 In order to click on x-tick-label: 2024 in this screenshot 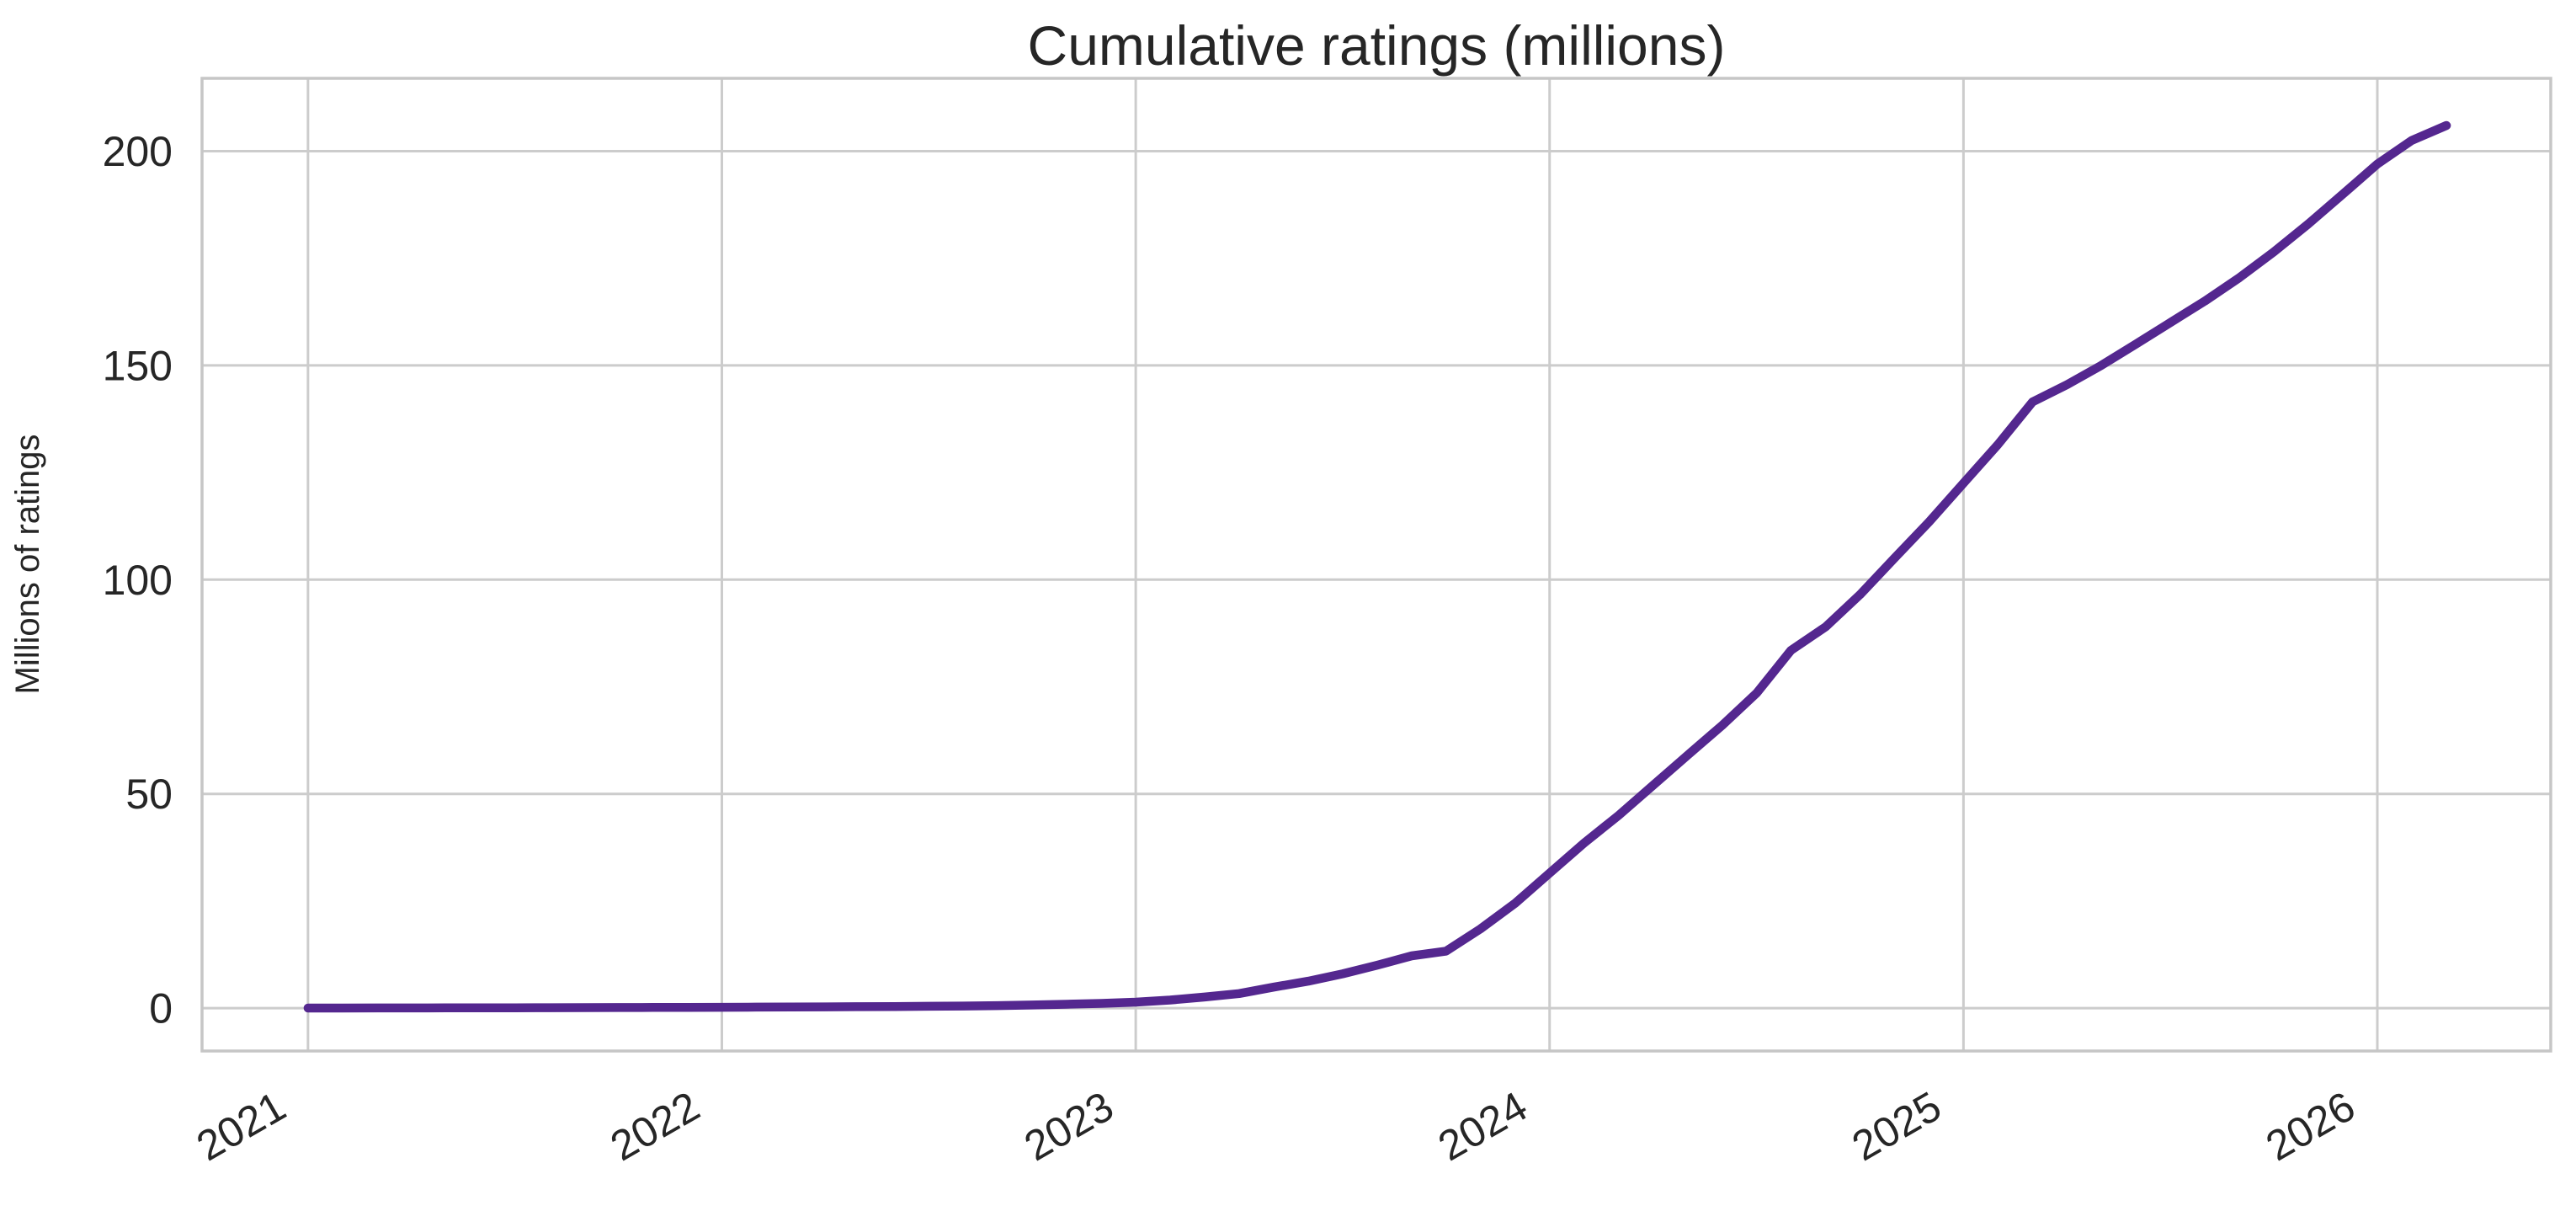, I will do `click(1482, 1126)`.